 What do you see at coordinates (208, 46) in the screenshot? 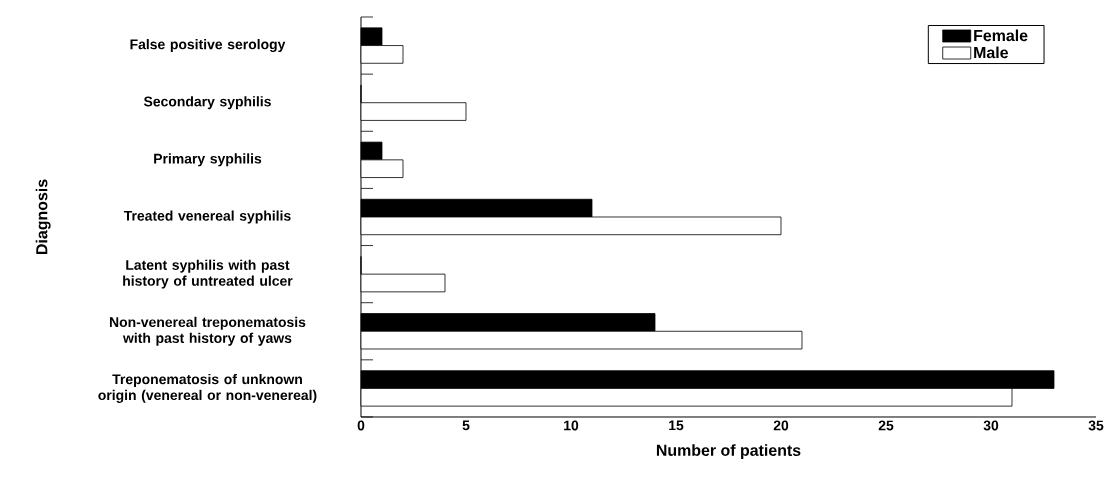
I see `y-tick-label: False positive serology` at bounding box center [208, 46].